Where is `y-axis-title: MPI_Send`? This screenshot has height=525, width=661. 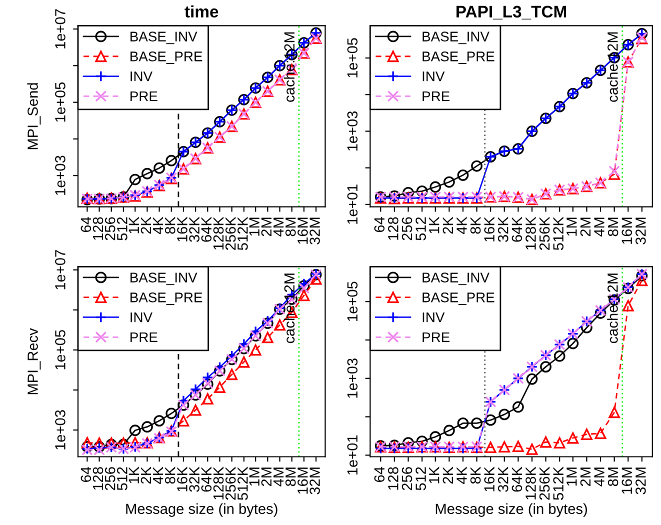
y-axis-title: MPI_Send is located at coordinates (34, 116).